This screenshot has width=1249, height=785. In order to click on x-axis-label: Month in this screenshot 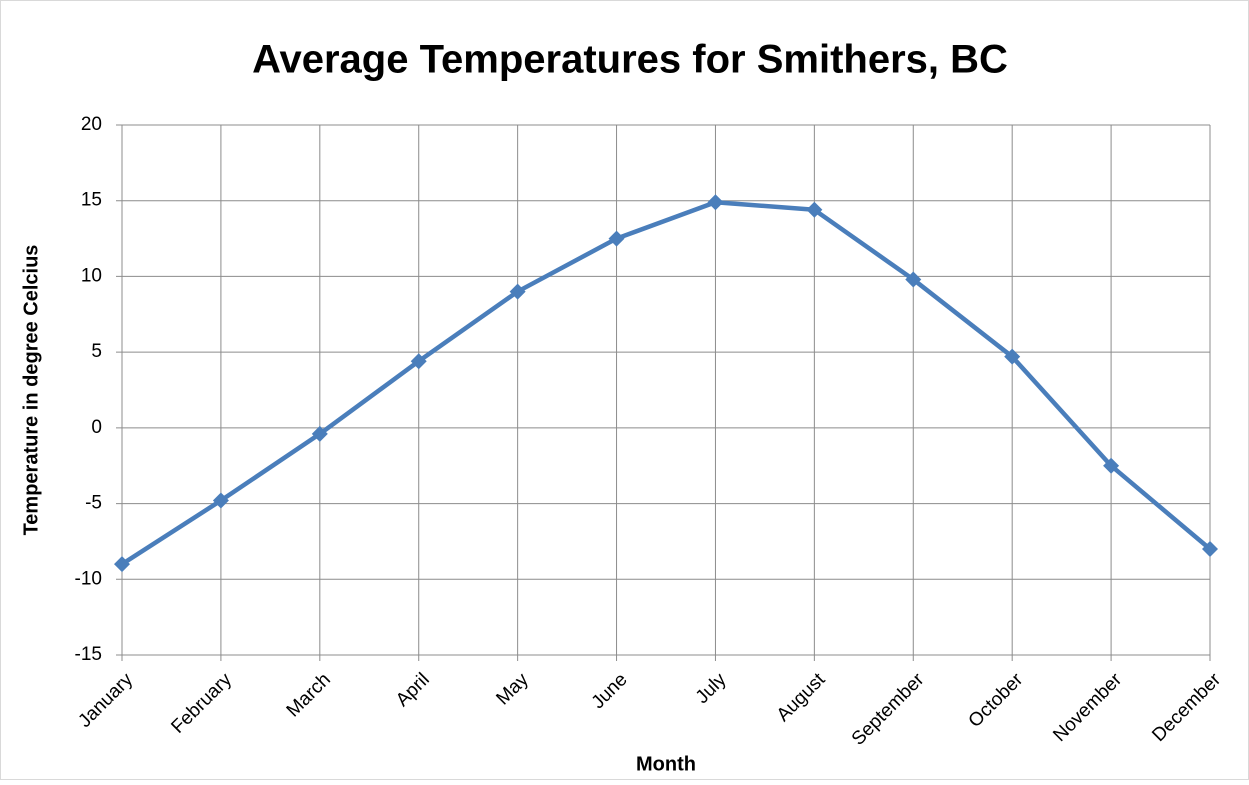, I will do `click(666, 764)`.